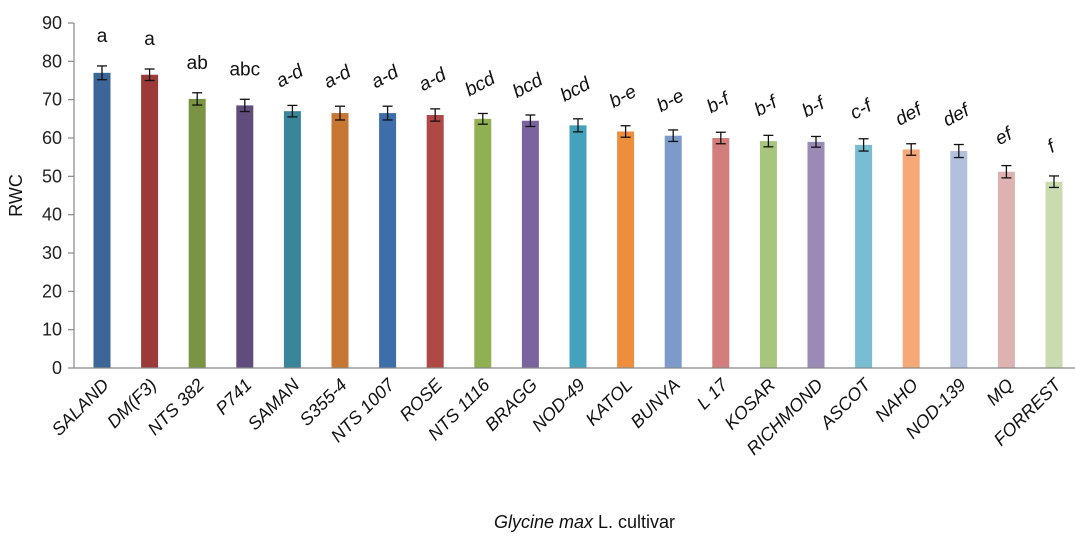 The image size is (1075, 536). Describe the element at coordinates (52, 253) in the screenshot. I see `y-tick-label: 30` at that location.